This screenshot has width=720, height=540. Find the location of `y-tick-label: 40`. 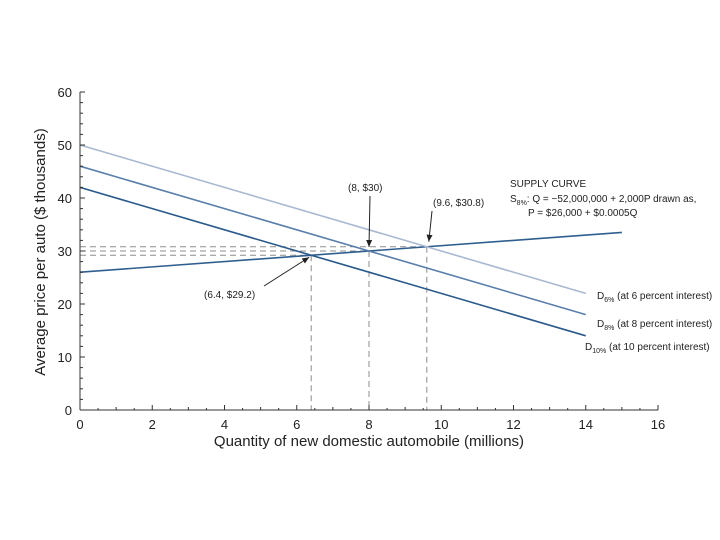

y-tick-label: 40 is located at coordinates (65, 198).